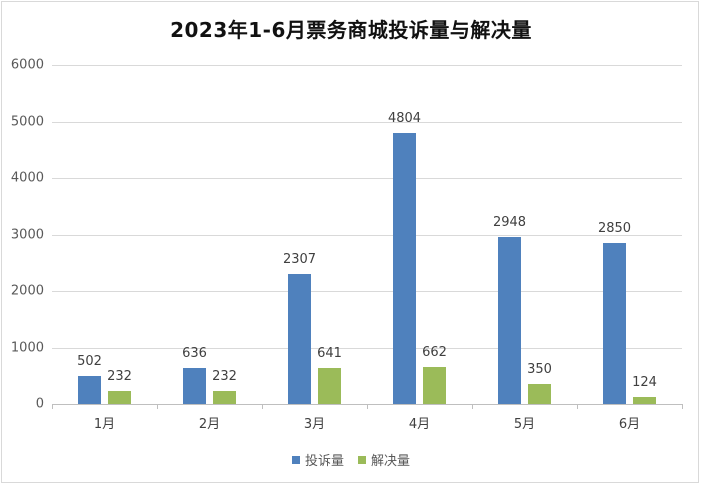 The width and height of the screenshot is (702, 486). Describe the element at coordinates (299, 259) in the screenshot. I see `data-label: 2307` at that location.